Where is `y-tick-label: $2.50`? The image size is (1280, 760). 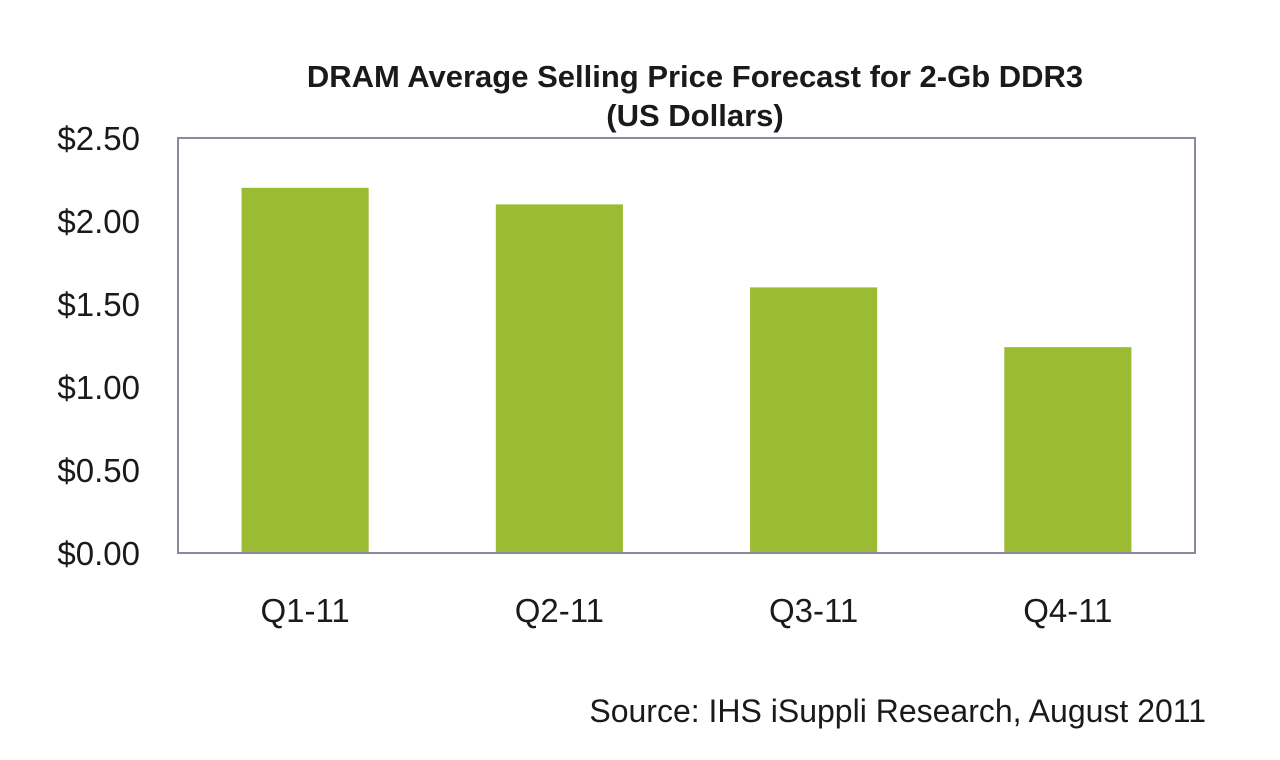
y-tick-label: $2.50 is located at coordinates (98, 138).